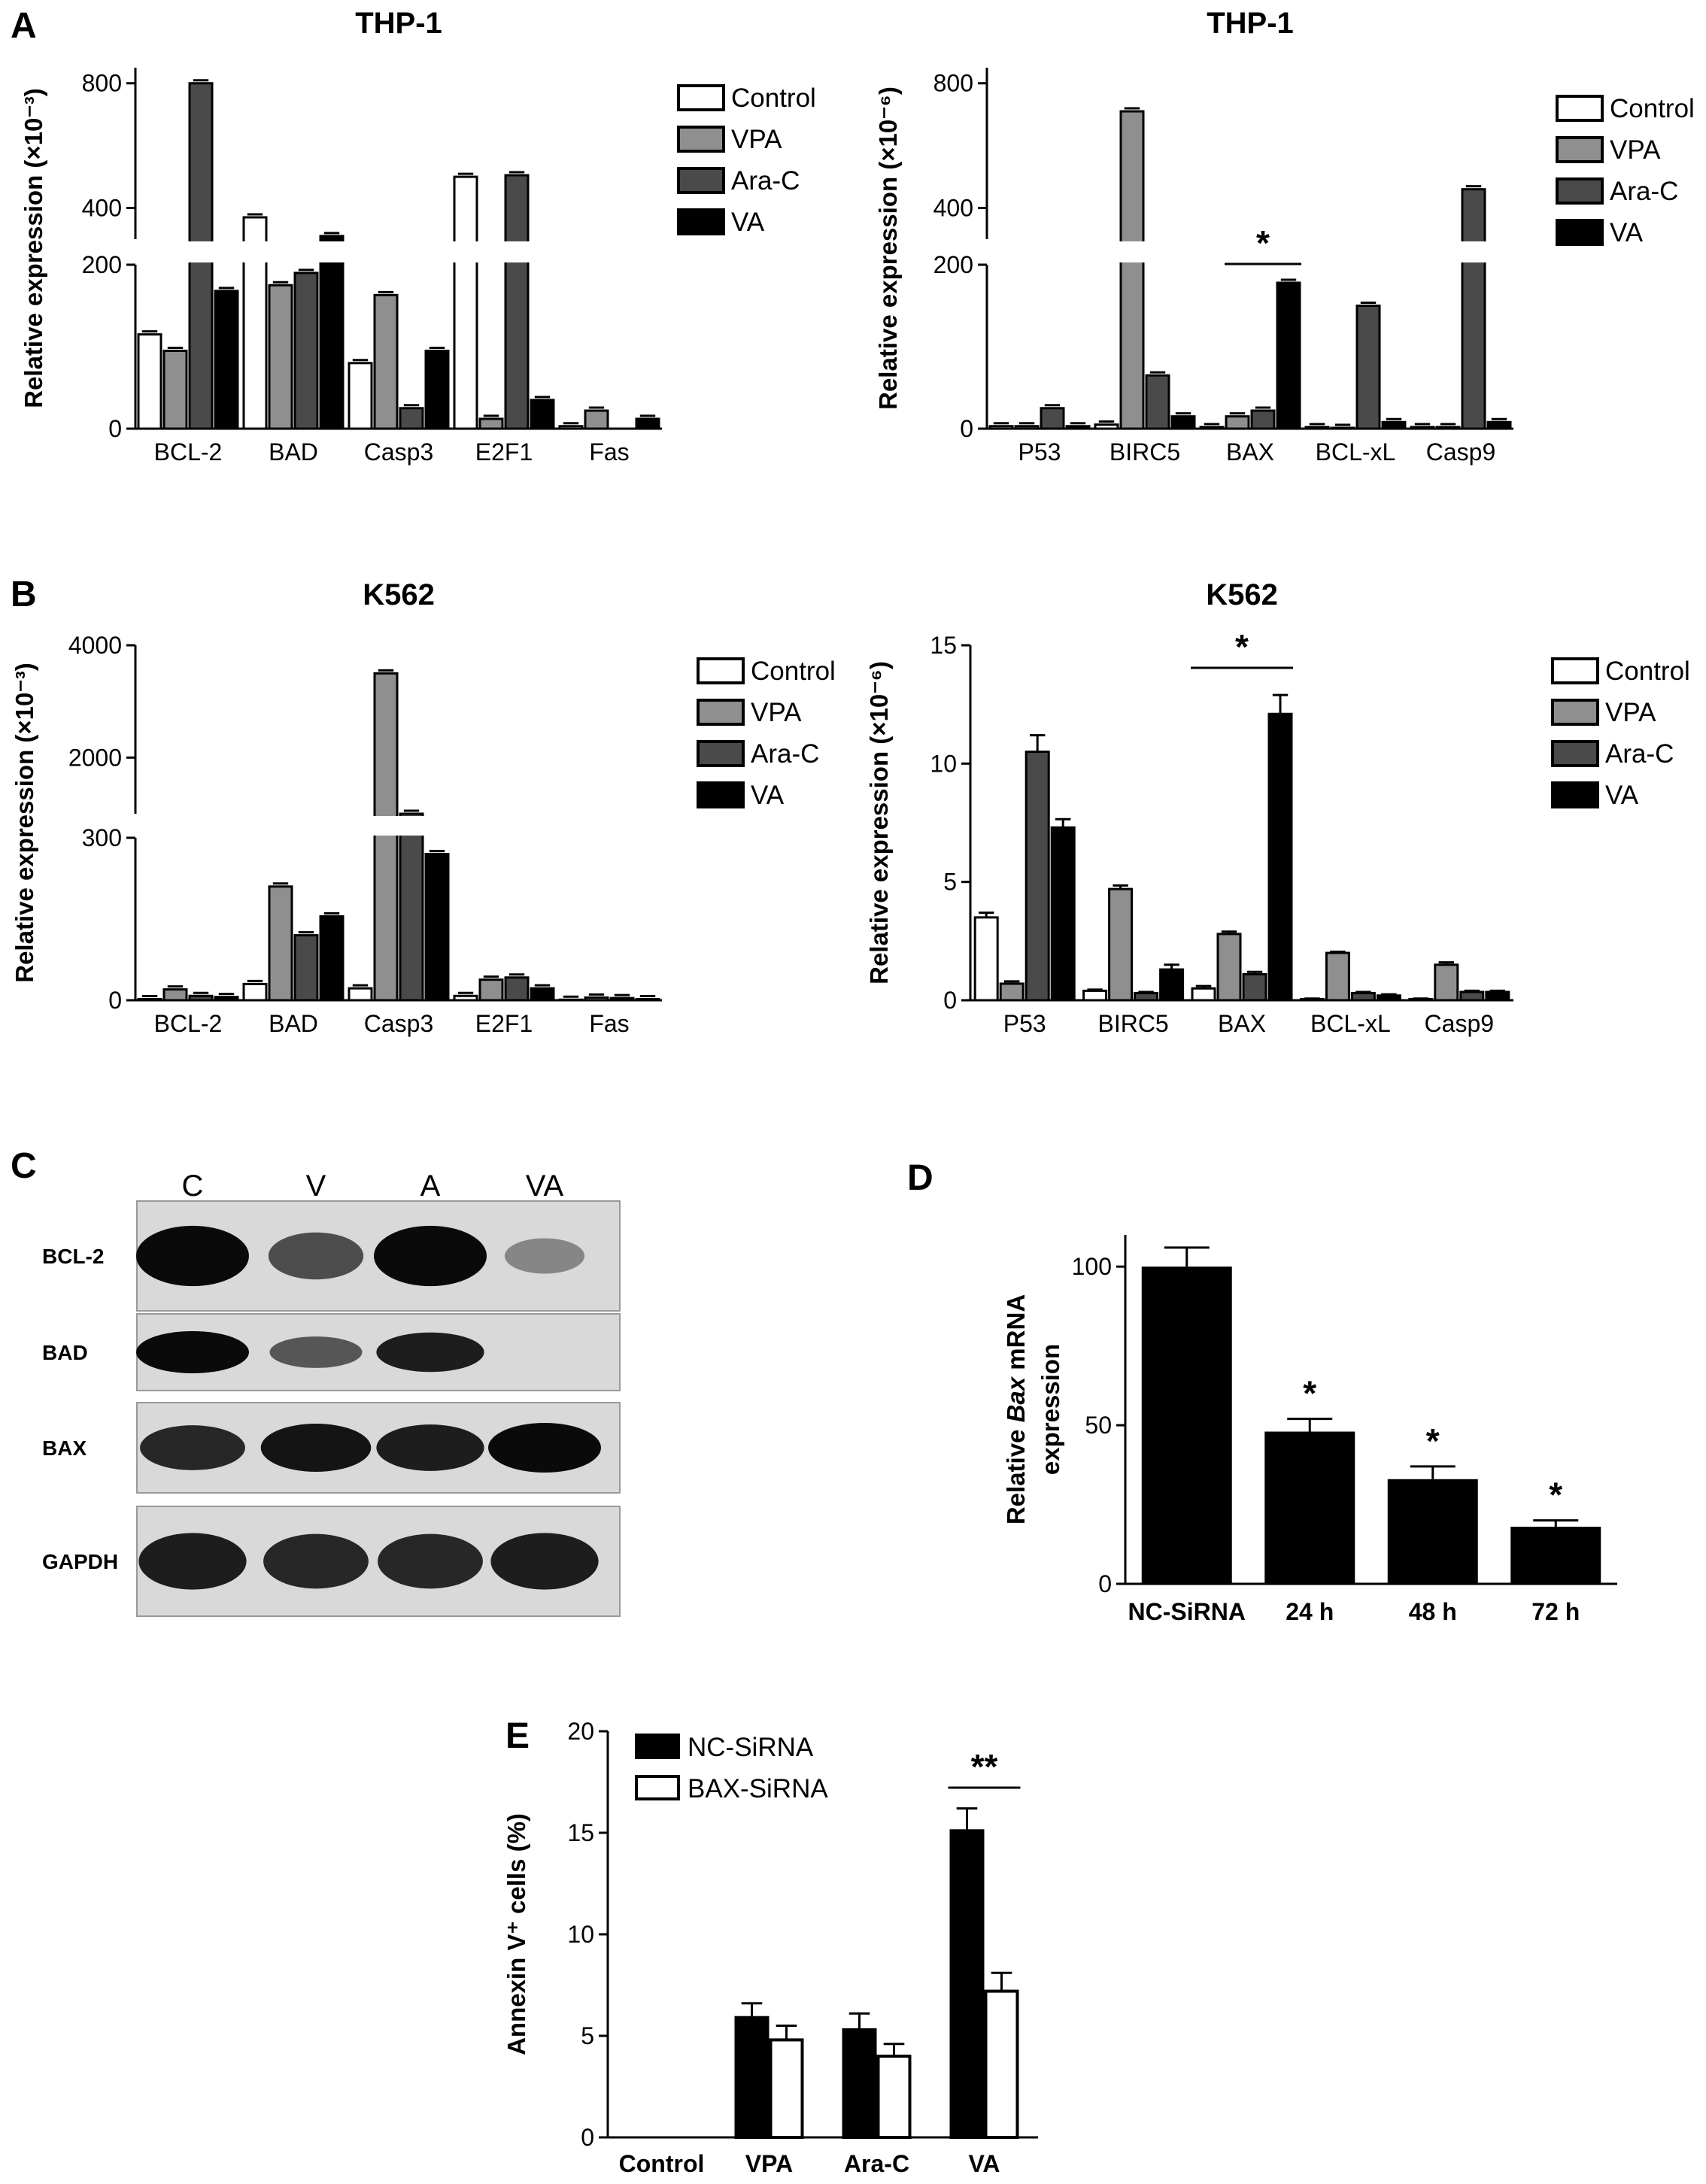 This screenshot has height=2184, width=1706. Describe the element at coordinates (316, 1256) in the screenshot. I see `blot-band-bcl-2-v` at that location.